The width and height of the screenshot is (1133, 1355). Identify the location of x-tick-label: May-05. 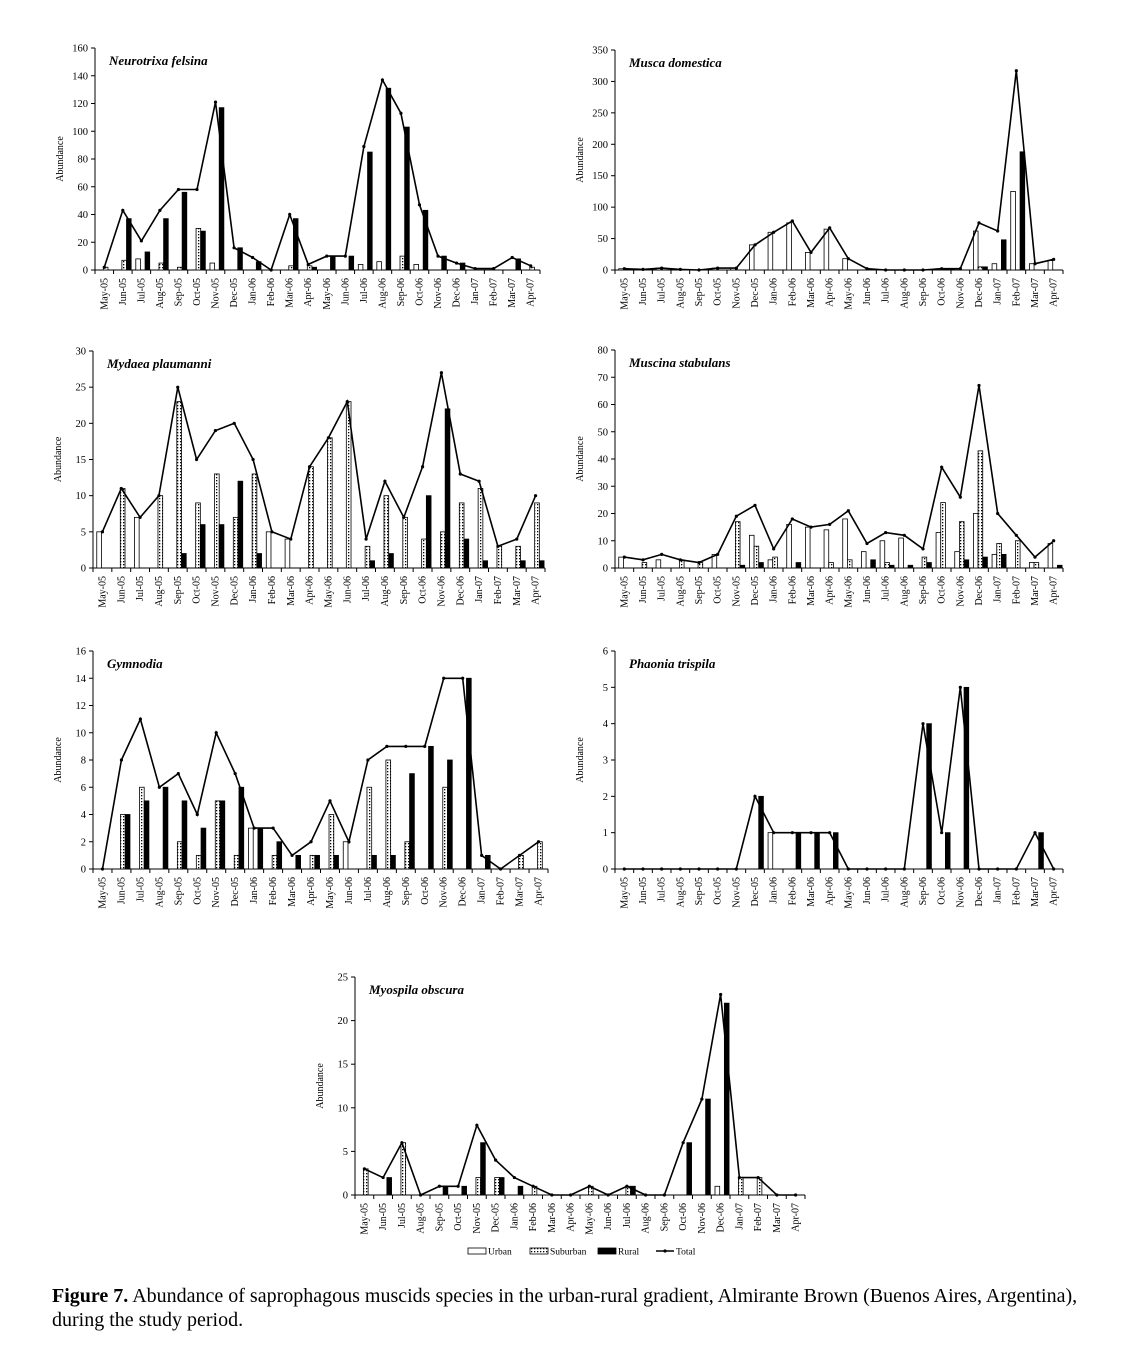
(624, 592).